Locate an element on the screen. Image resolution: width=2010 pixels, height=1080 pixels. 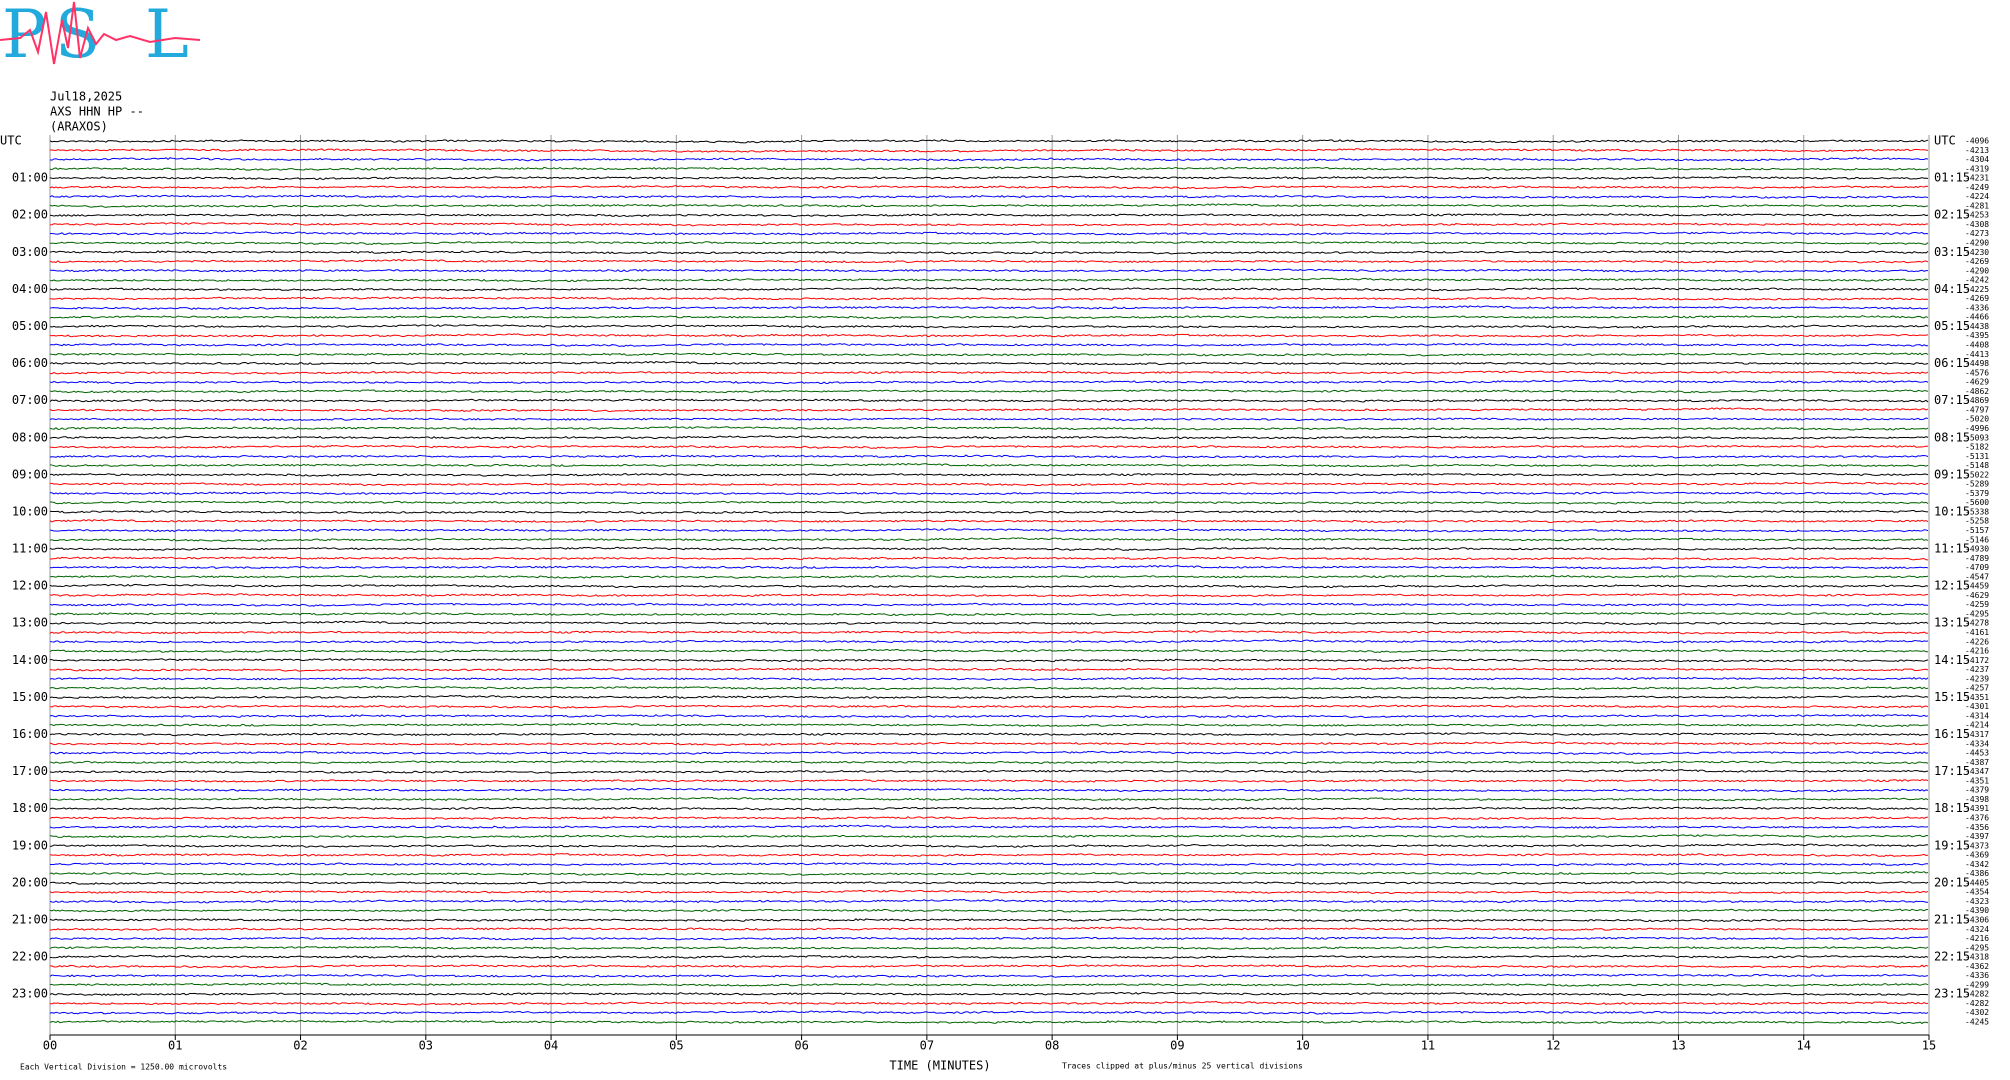
x-tick-label: 07 is located at coordinates (927, 1046).